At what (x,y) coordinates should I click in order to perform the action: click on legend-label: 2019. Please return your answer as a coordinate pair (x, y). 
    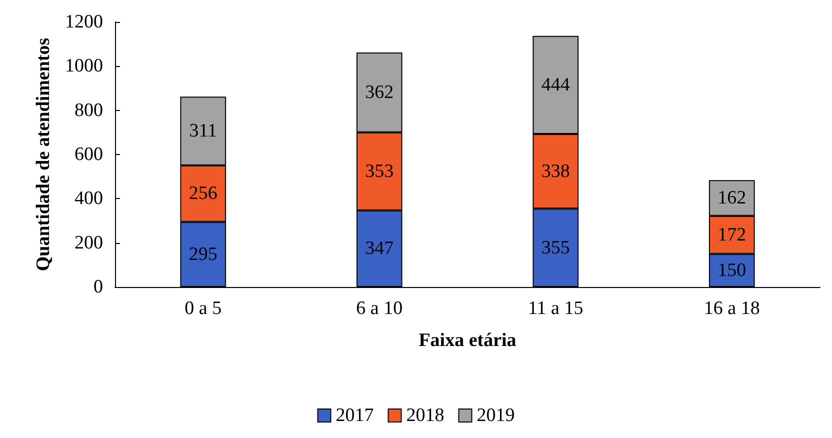
    Looking at the image, I should click on (495, 415).